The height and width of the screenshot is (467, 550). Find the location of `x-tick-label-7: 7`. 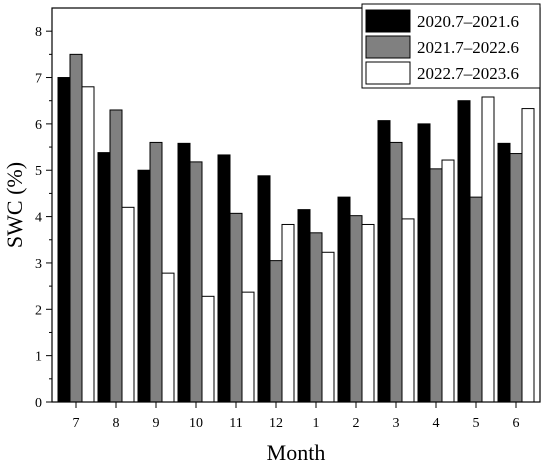

x-tick-label-7: 7 is located at coordinates (76, 423).